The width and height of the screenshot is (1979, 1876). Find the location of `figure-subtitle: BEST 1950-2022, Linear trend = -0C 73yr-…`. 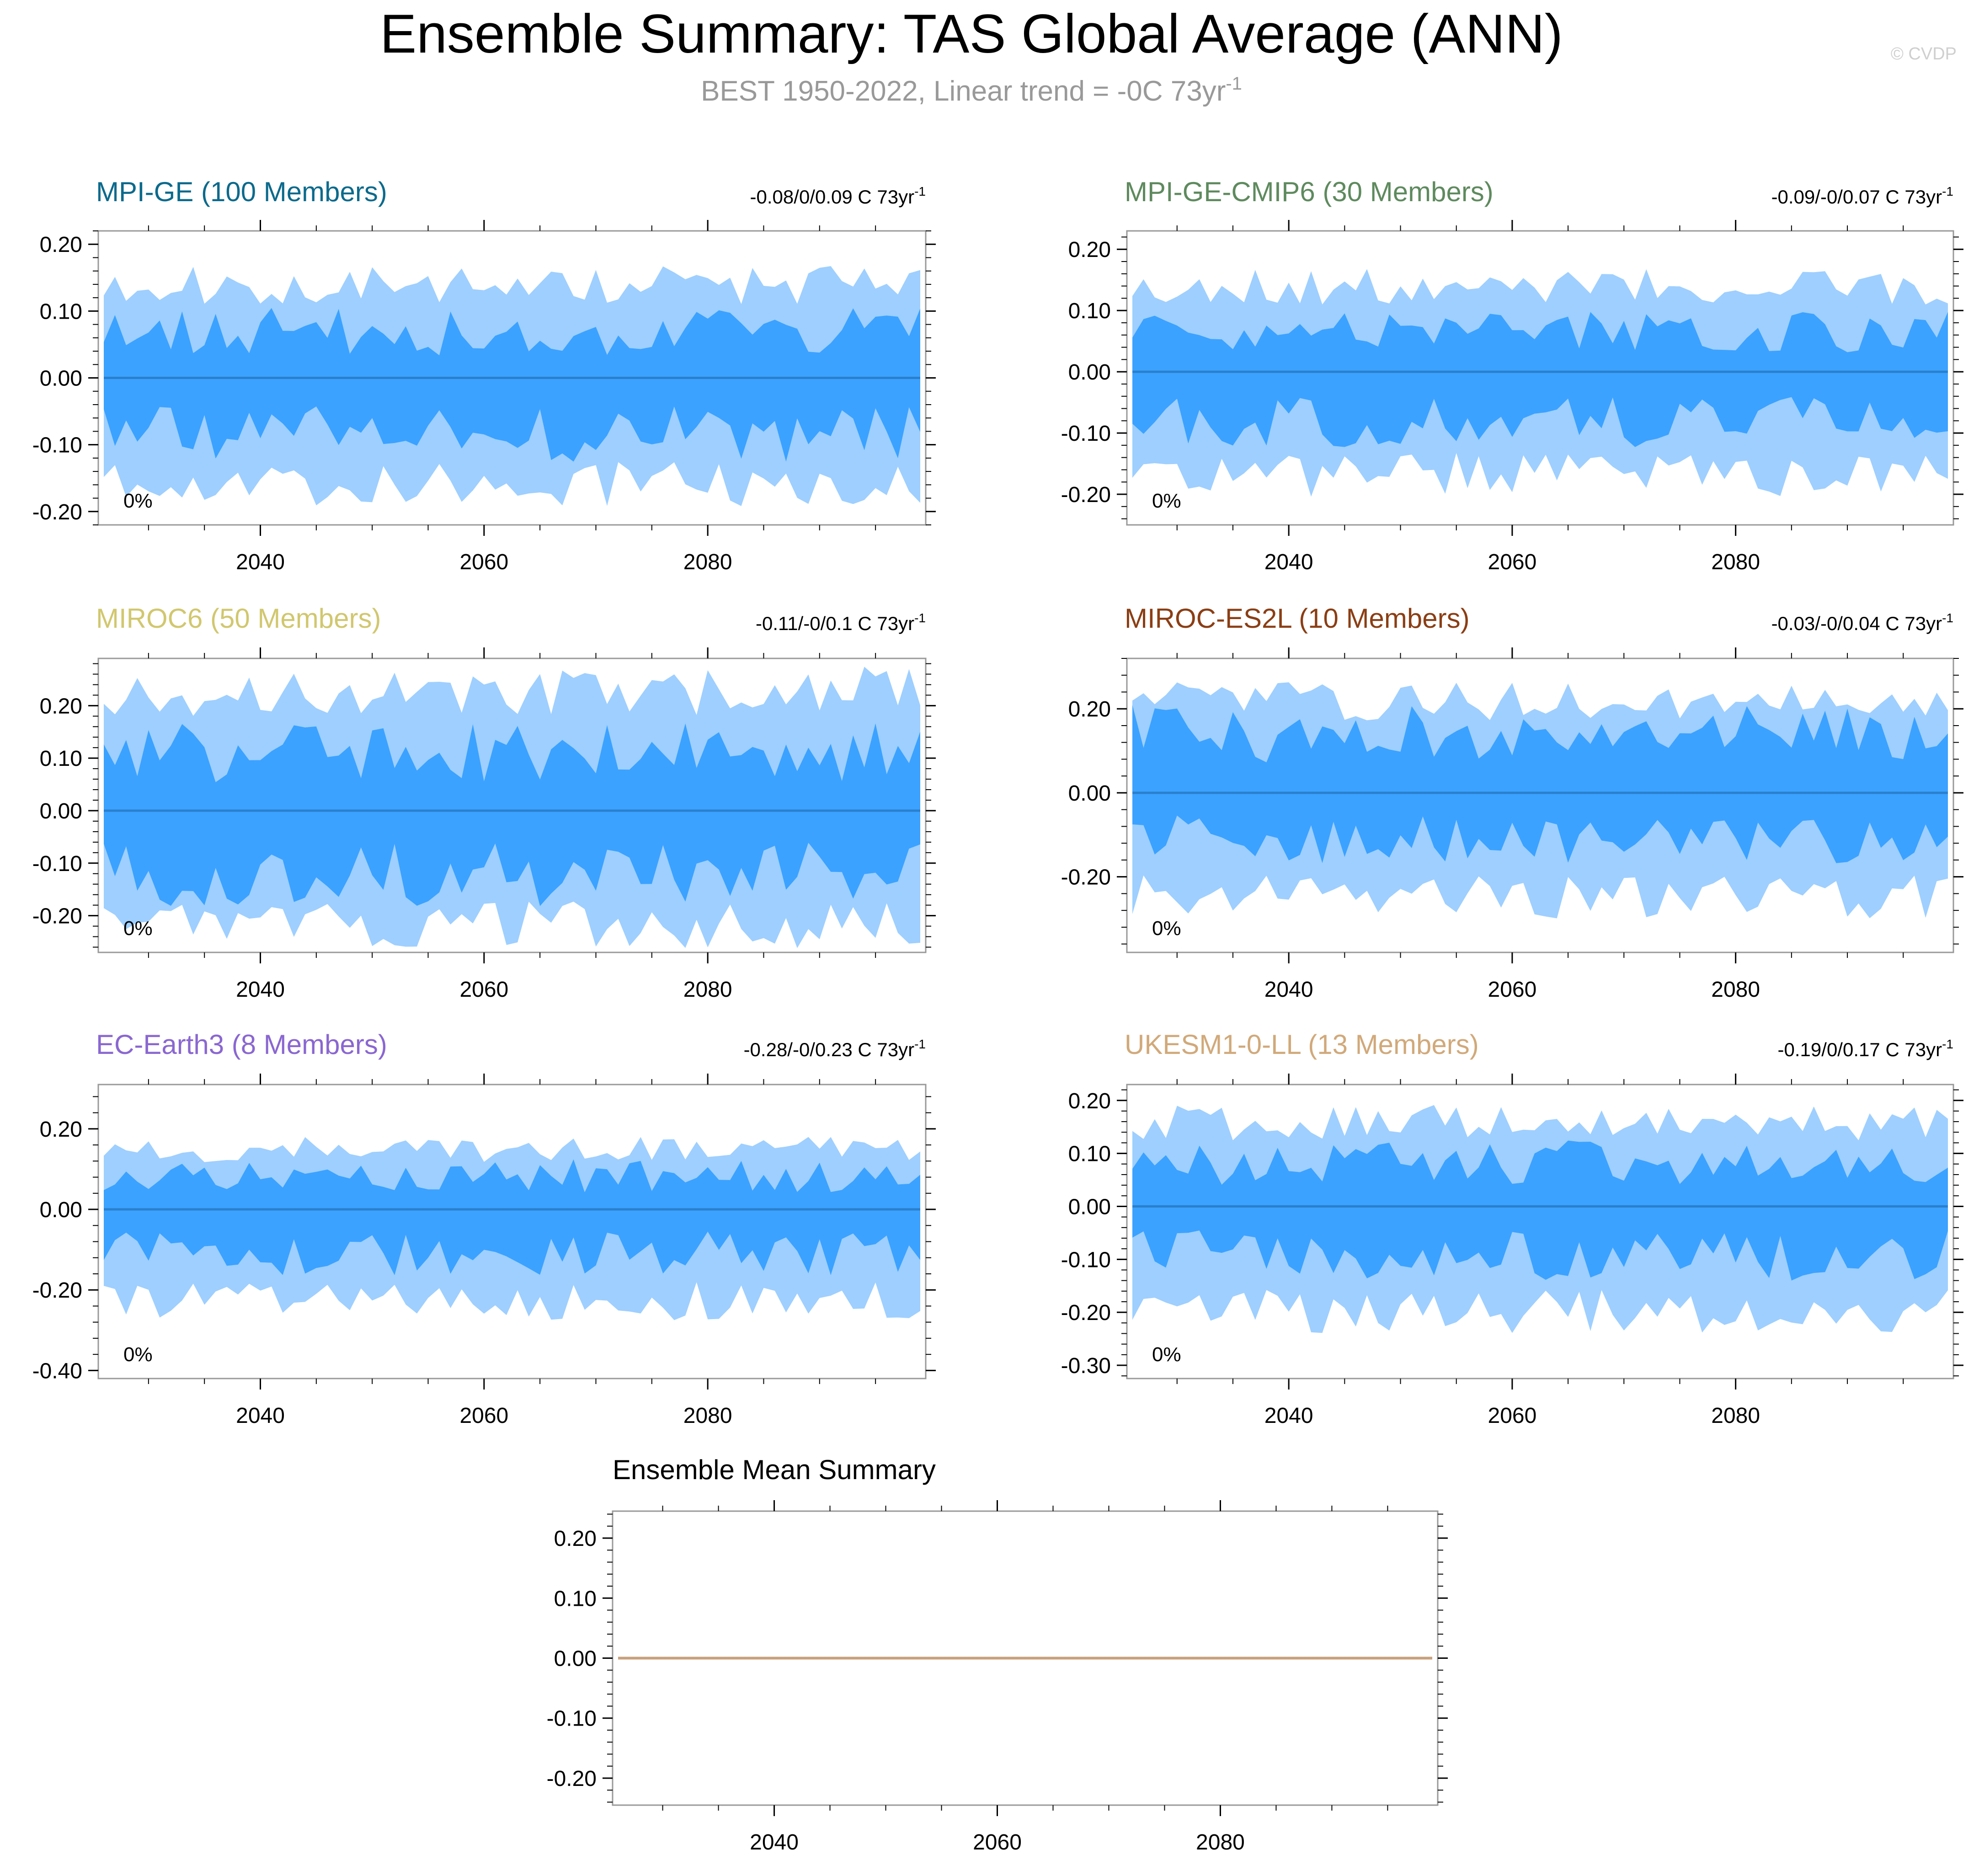

figure-subtitle: BEST 1950-2022, Linear trend = -0C 73yr-… is located at coordinates (971, 90).